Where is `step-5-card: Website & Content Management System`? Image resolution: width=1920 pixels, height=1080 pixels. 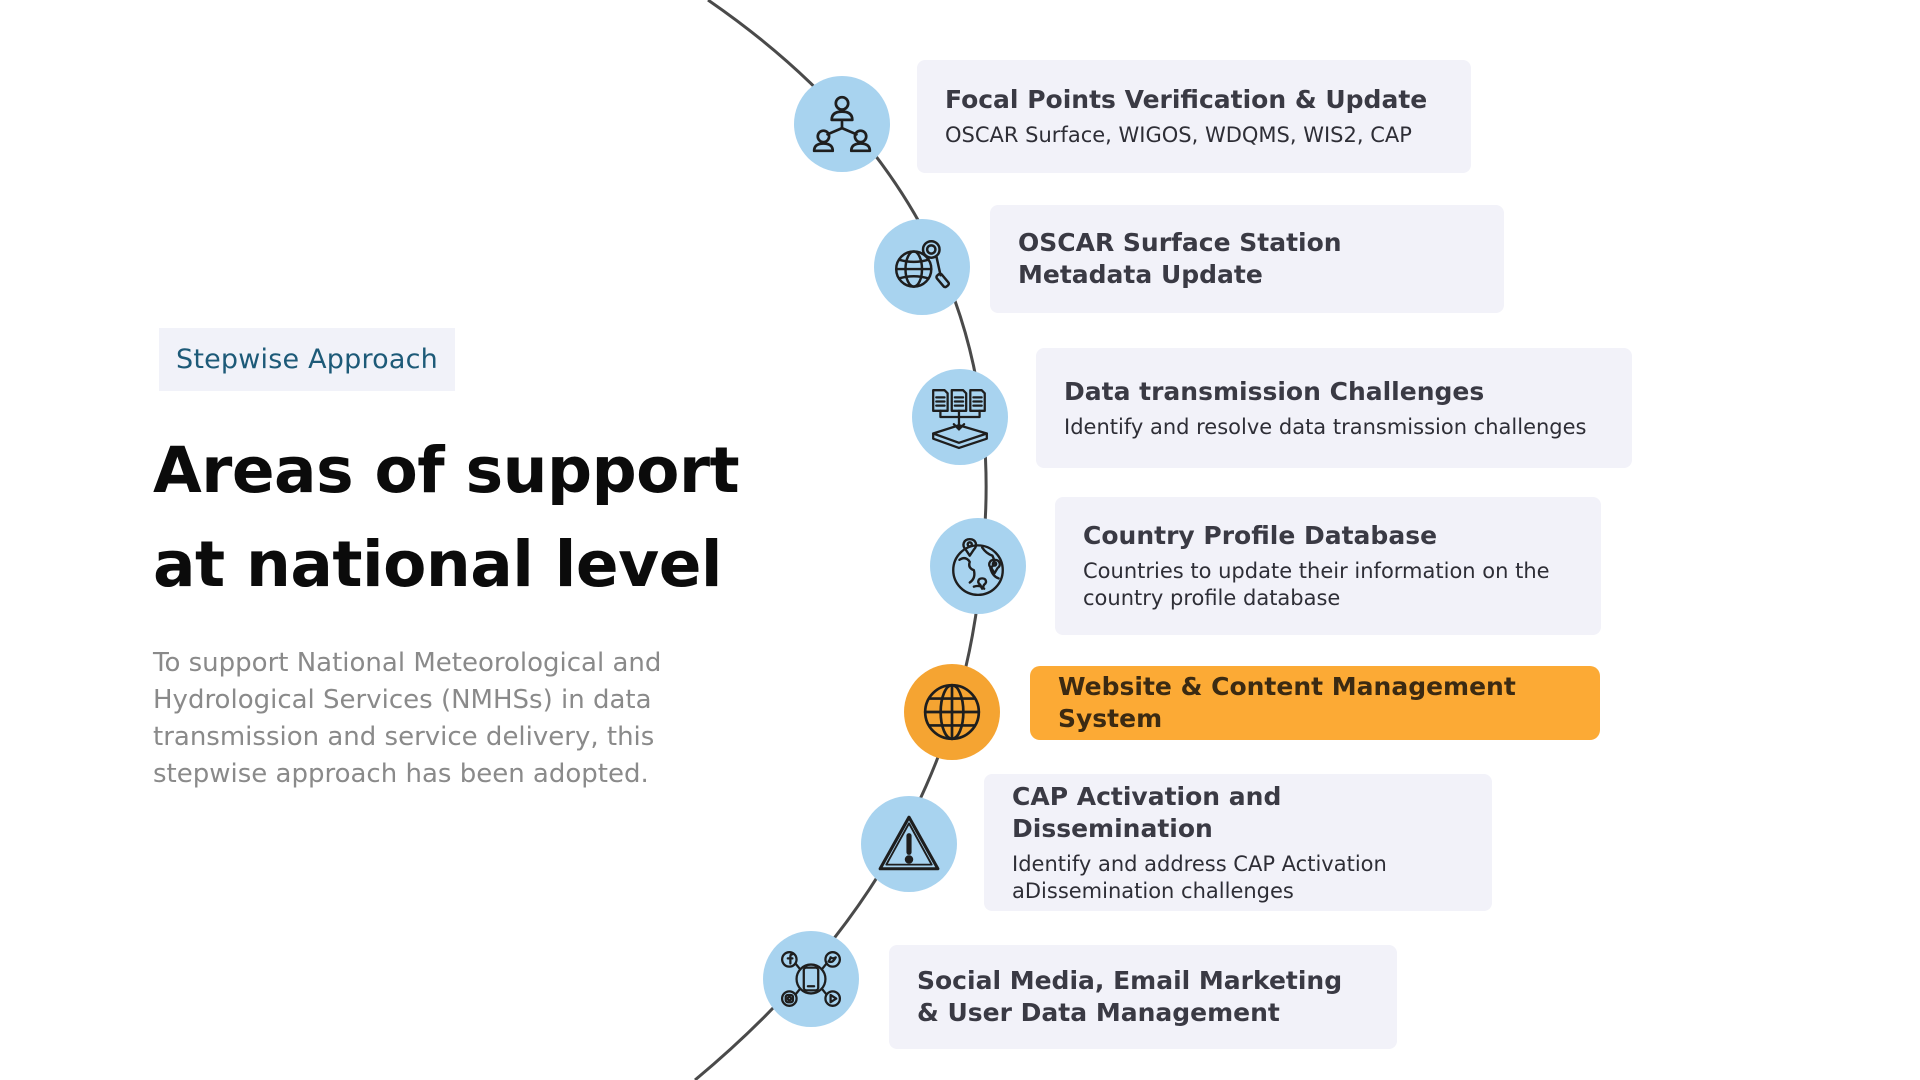 step-5-card: Website & Content Management System is located at coordinates (1315, 703).